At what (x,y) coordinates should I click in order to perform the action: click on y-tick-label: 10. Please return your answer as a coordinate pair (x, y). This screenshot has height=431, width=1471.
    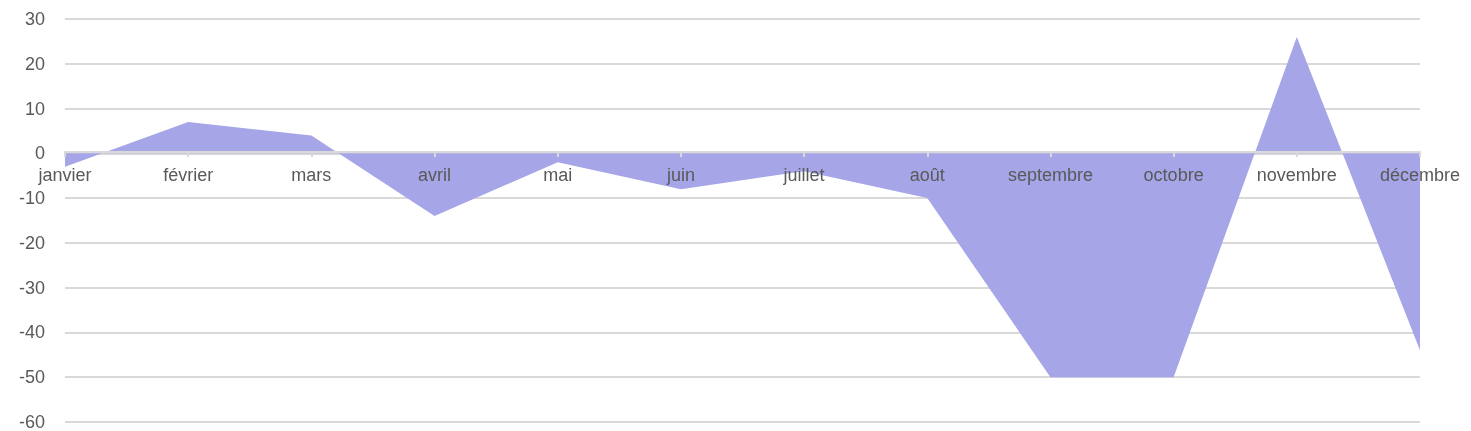
    Looking at the image, I should click on (34, 108).